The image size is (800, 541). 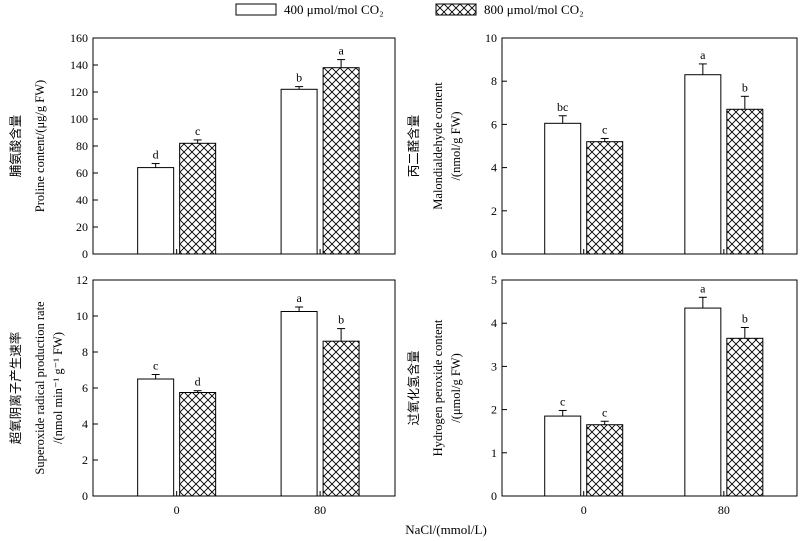 I want to click on y-tick-label: 3, so click(x=494, y=366).